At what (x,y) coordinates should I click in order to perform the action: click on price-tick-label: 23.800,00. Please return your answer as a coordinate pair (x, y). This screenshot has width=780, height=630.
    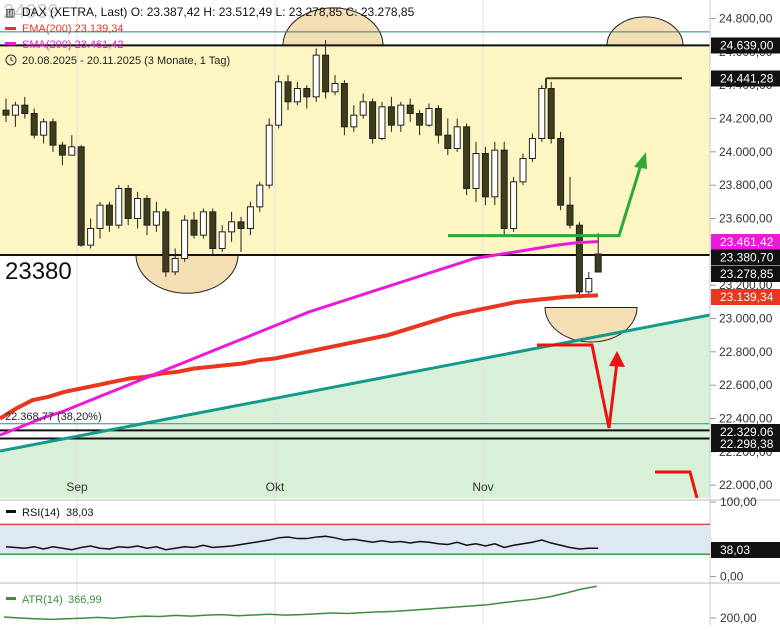
    Looking at the image, I should click on (746, 185).